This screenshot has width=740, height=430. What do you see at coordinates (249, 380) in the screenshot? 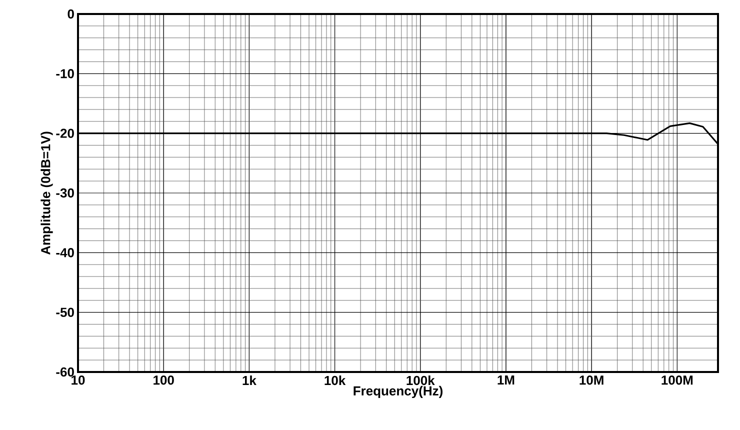
I see `x-tick-label: 1k` at bounding box center [249, 380].